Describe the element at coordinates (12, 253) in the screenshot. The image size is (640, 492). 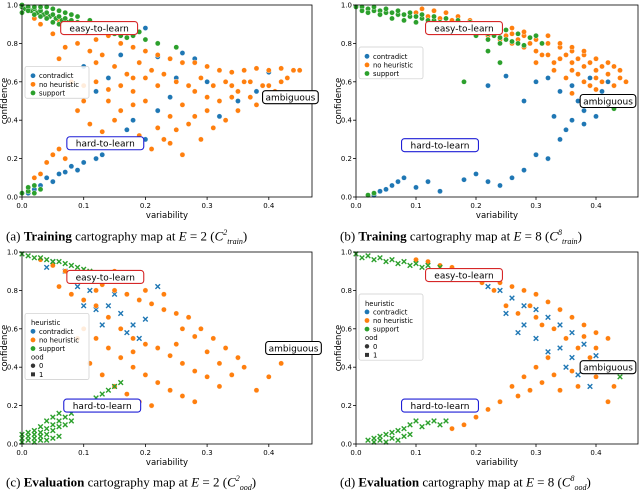
I see `y-tick-label-c-5: 1.0` at that location.